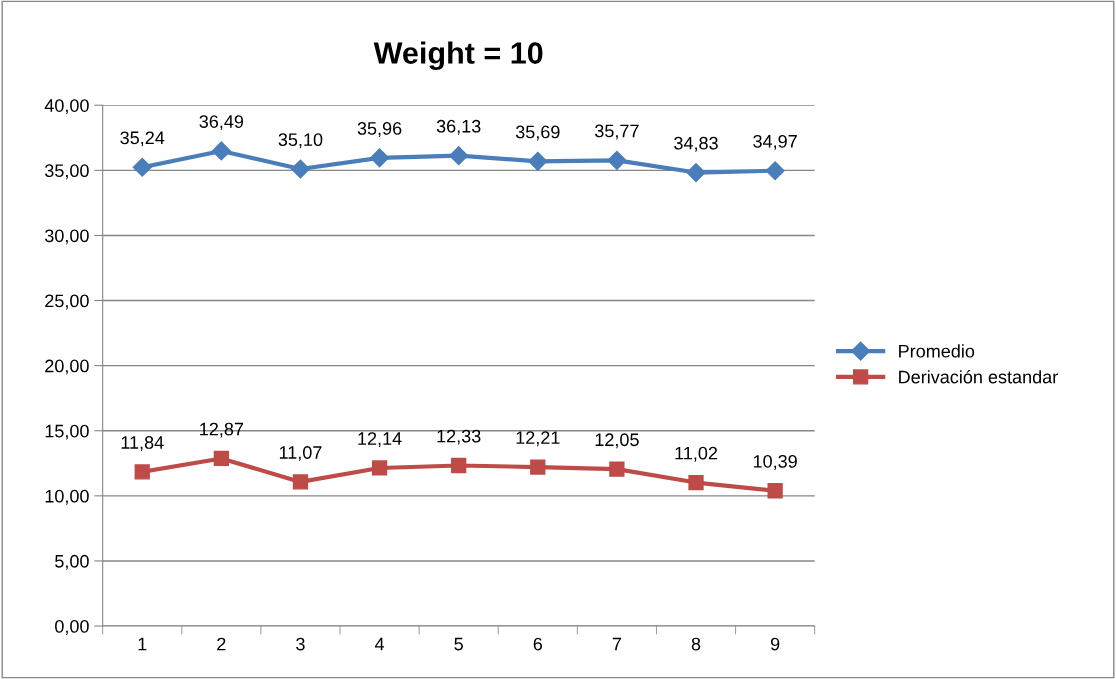  I want to click on data-label: 12,05, so click(617, 441).